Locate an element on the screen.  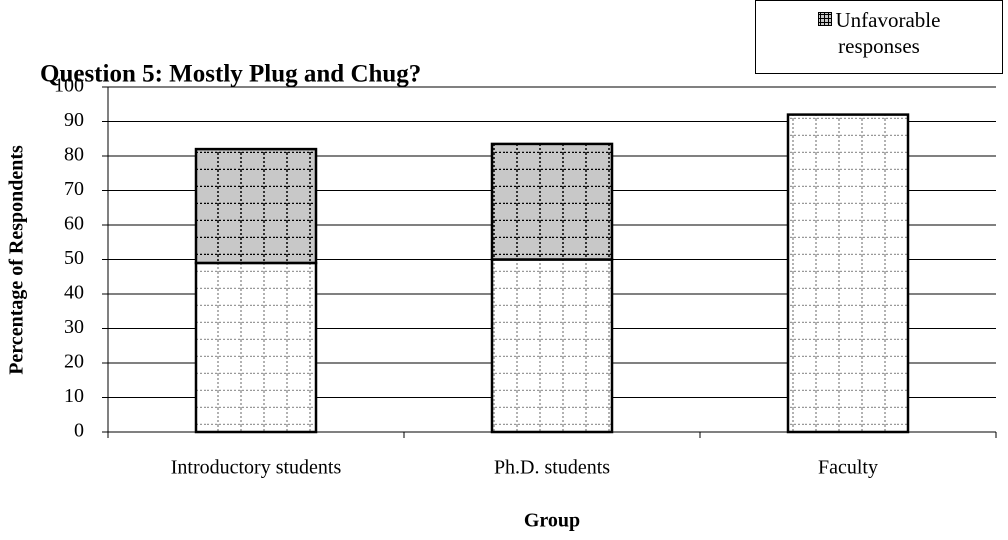
x-axis-label: Group is located at coordinates (552, 521).